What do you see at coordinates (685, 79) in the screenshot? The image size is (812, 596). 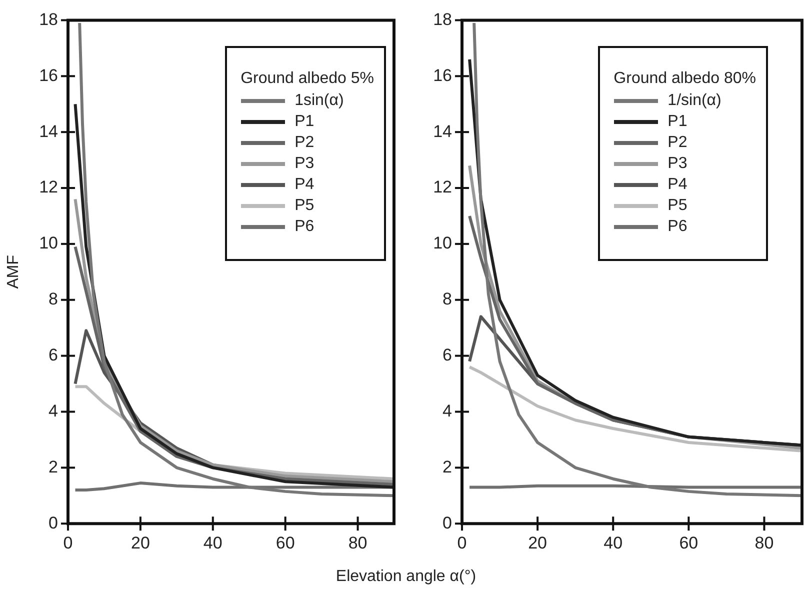 I see `legend-title: Ground albedo 80%` at bounding box center [685, 79].